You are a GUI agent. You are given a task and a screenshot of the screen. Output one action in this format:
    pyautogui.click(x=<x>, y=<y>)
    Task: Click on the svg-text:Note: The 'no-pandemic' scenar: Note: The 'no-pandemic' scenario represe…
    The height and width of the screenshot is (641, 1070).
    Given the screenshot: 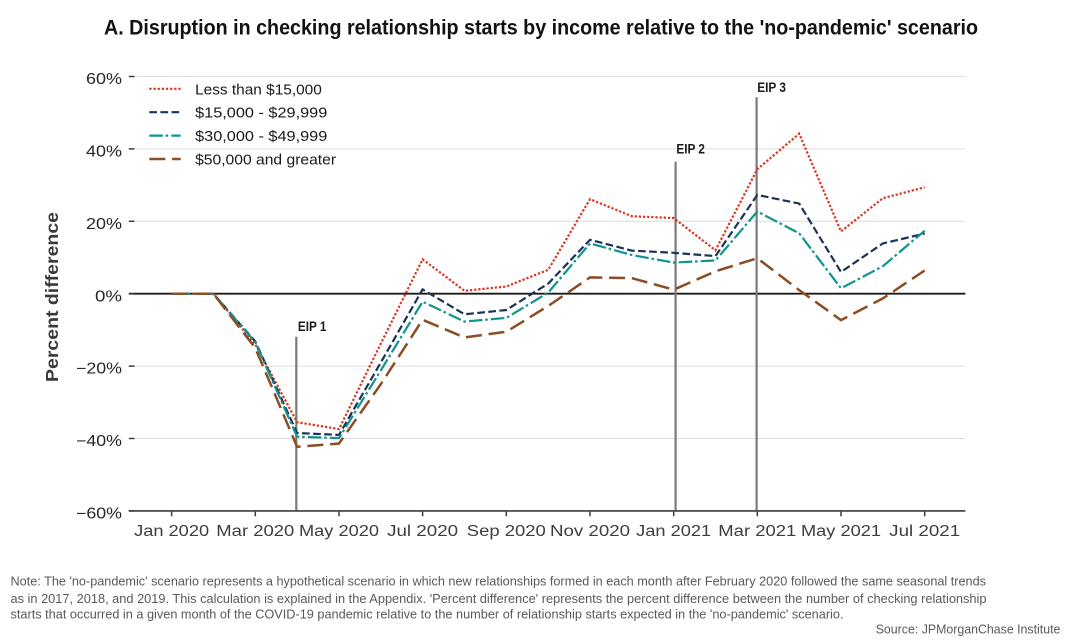 What is the action you would take?
    pyautogui.click(x=499, y=581)
    